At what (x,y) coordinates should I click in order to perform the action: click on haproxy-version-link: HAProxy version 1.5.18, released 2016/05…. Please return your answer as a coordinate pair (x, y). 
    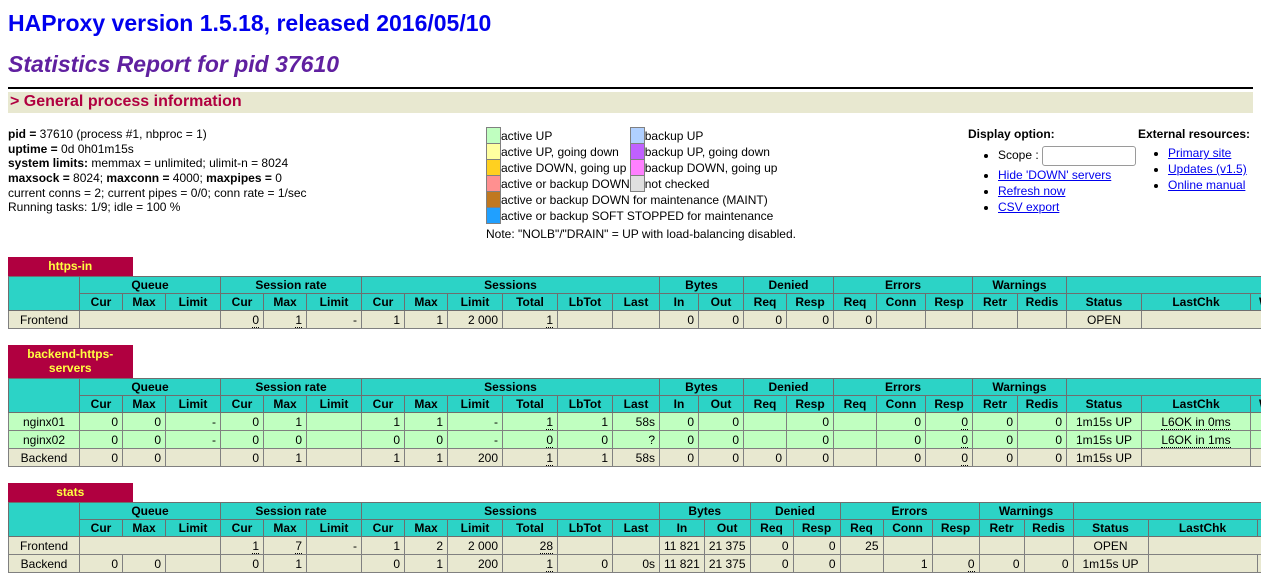
    Looking at the image, I should click on (249, 23).